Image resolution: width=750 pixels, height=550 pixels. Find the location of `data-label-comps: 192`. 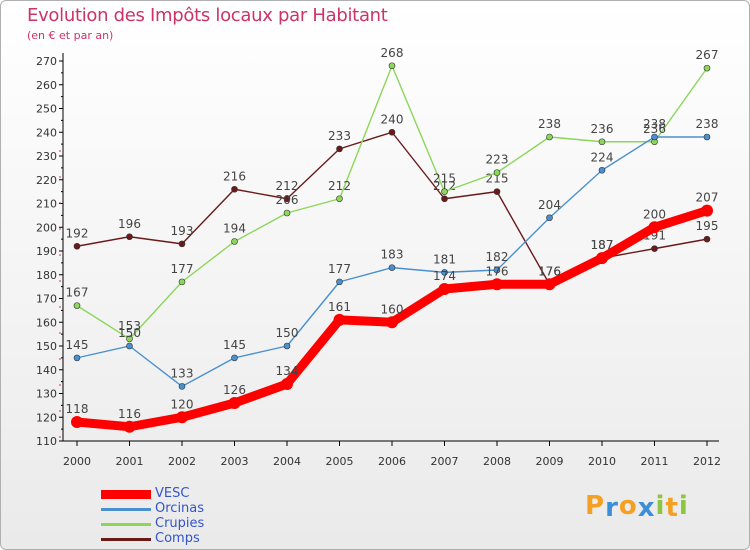

data-label-comps: 192 is located at coordinates (77, 233).